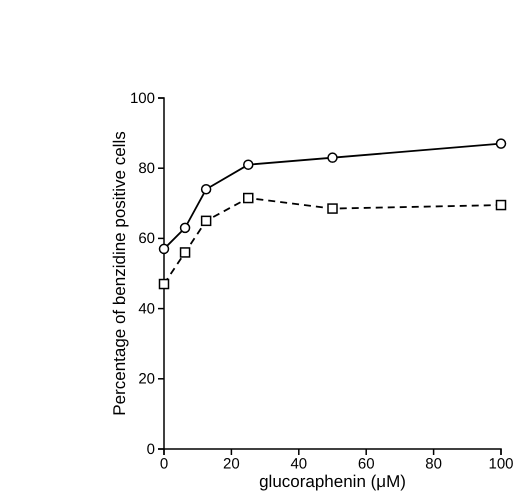 This screenshot has height=492, width=522. I want to click on y-tick-label: 40, so click(146, 309).